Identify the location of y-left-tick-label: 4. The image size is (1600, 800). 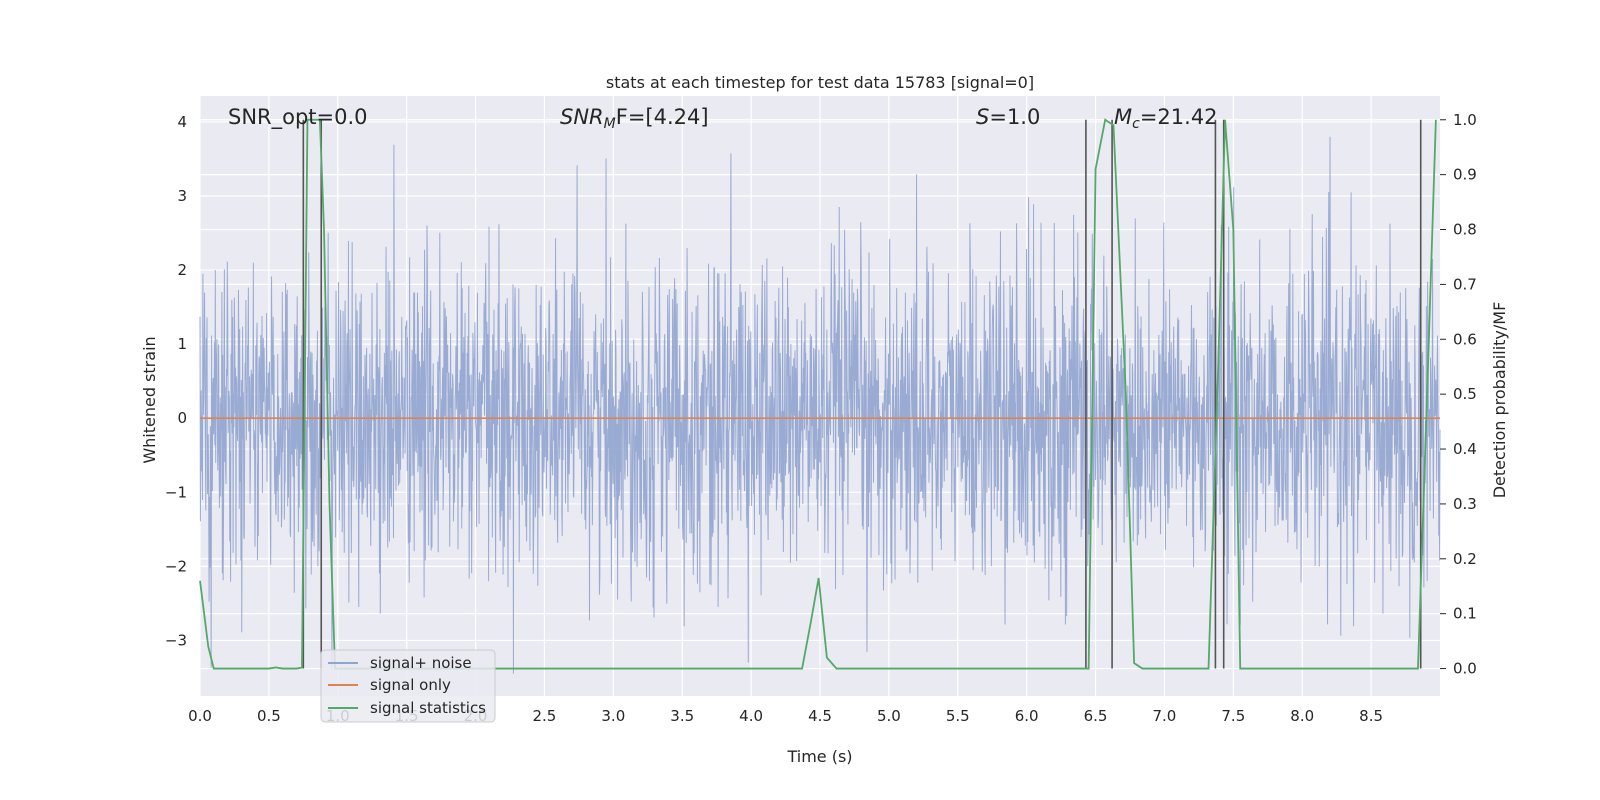
(182, 122).